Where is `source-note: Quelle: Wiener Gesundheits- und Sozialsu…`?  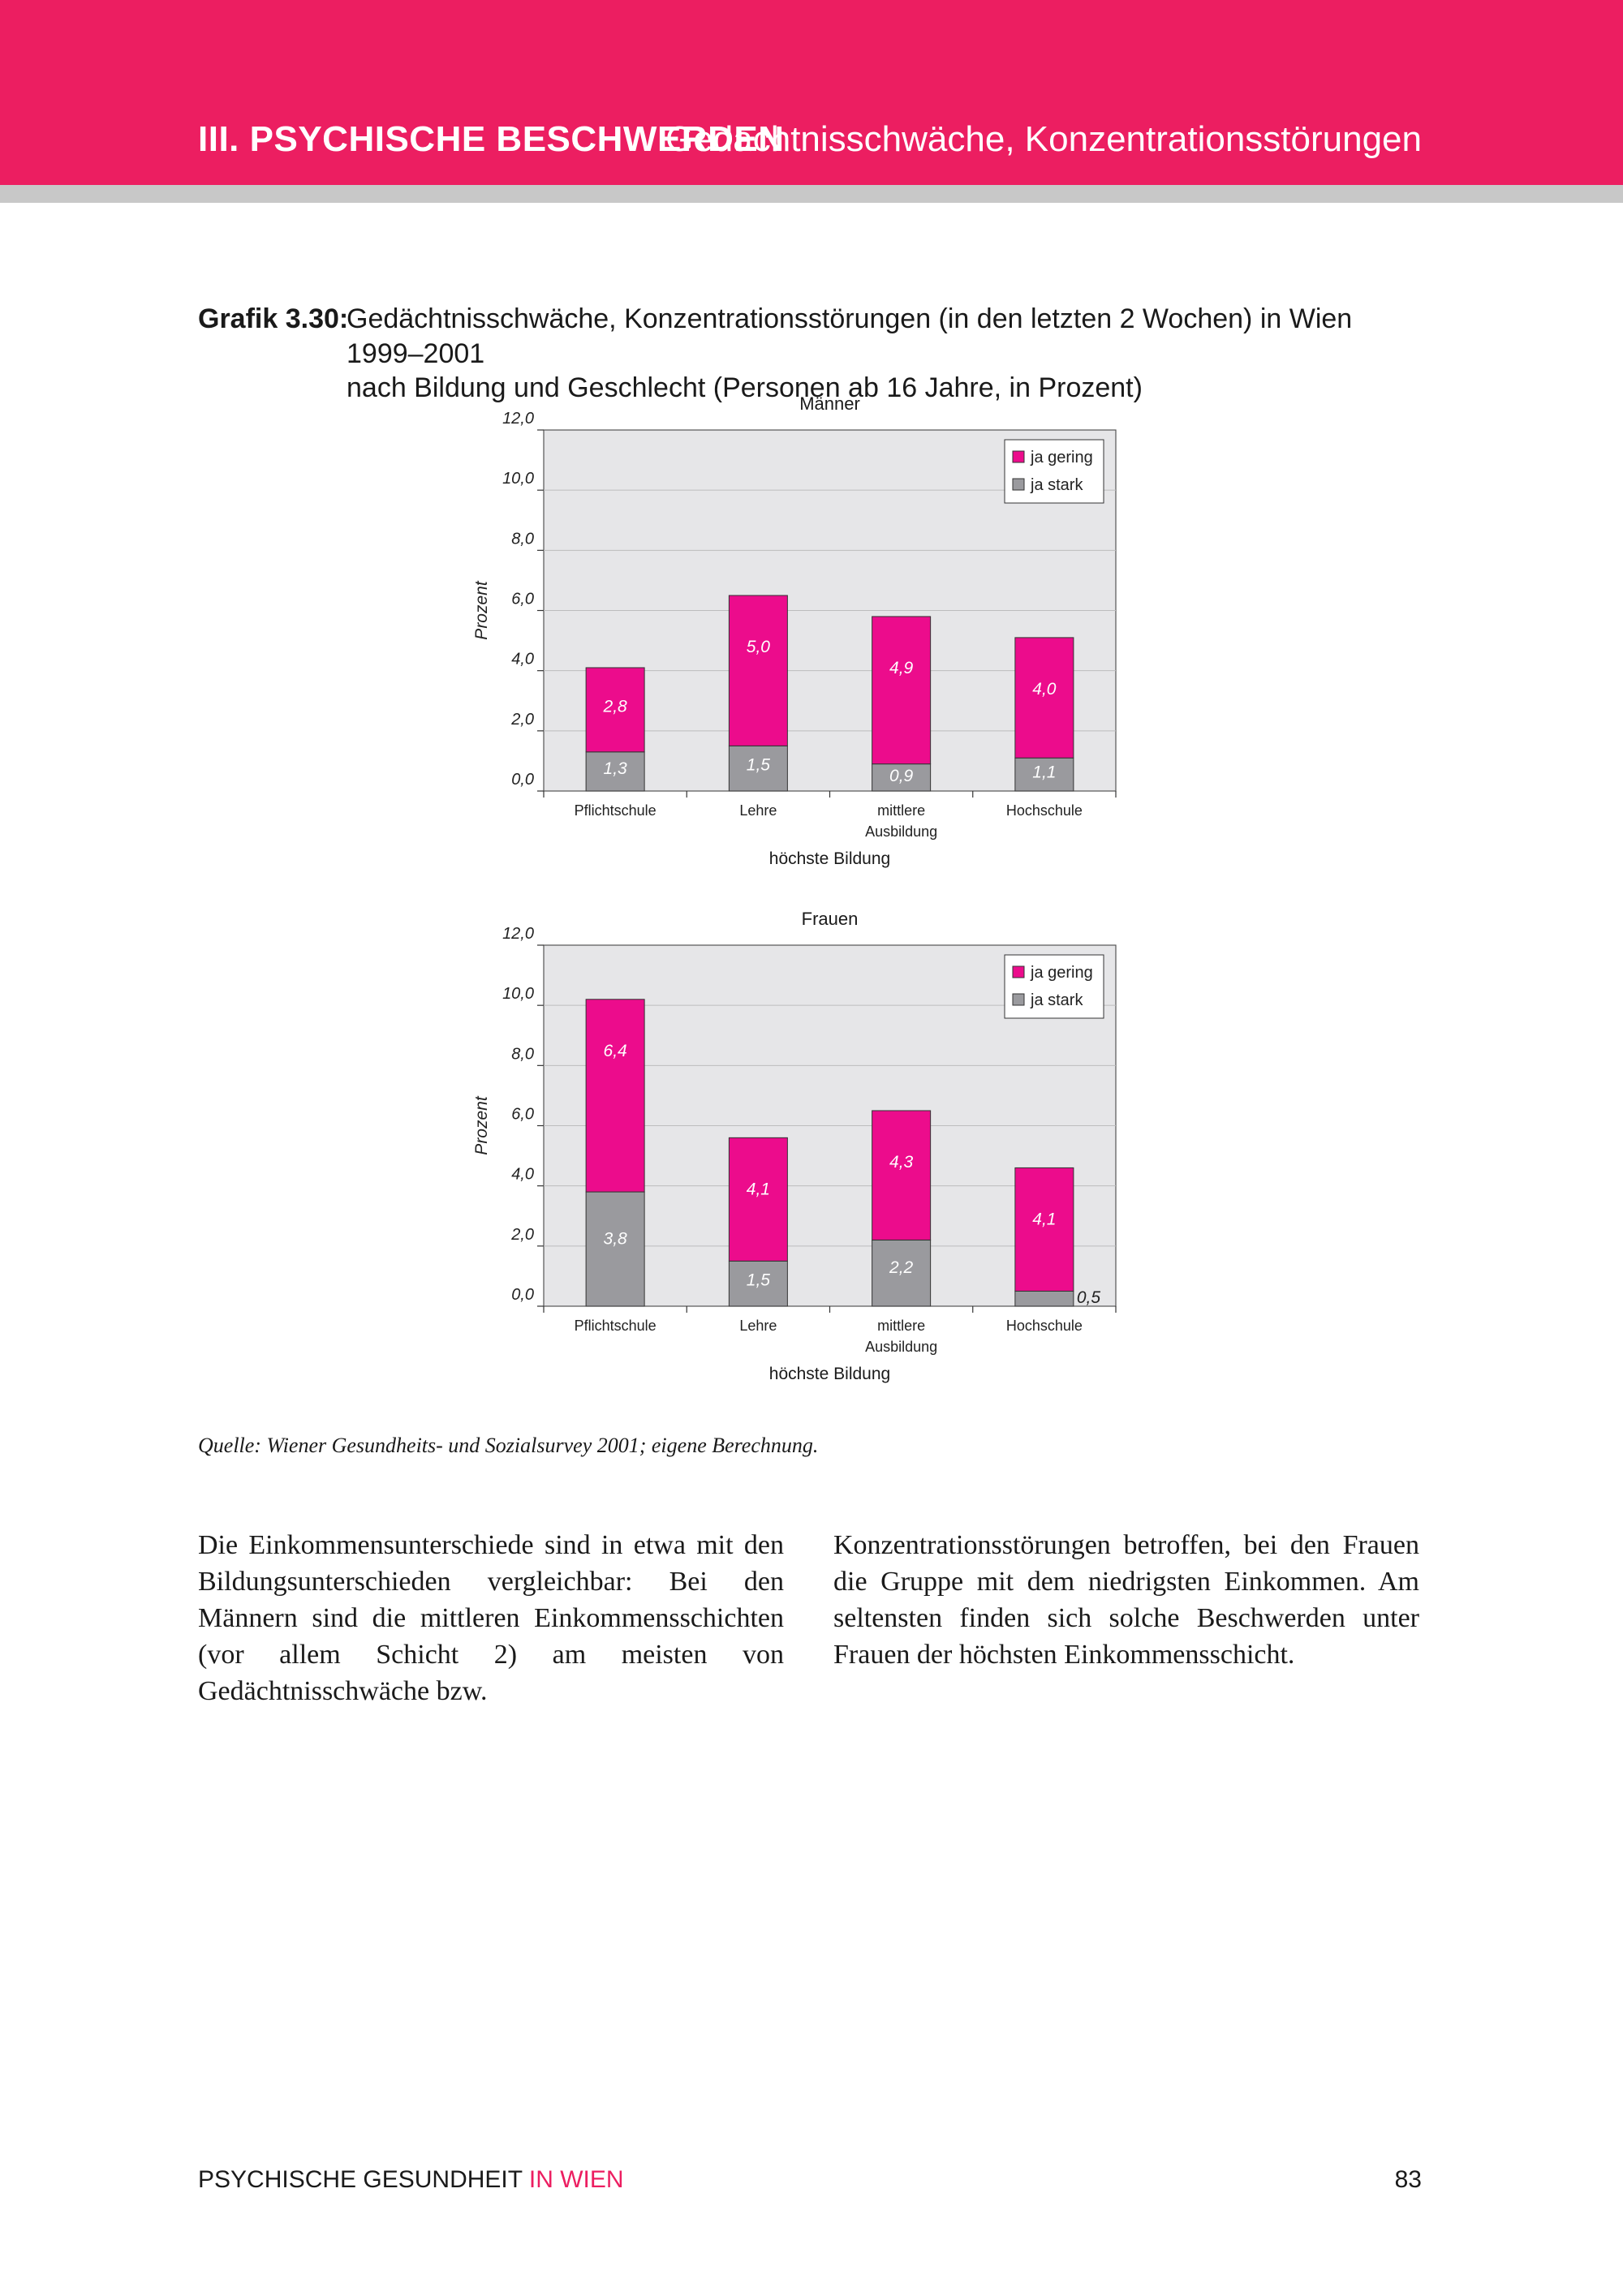 source-note: Quelle: Wiener Gesundheits- und Sozialsu… is located at coordinates (508, 1445).